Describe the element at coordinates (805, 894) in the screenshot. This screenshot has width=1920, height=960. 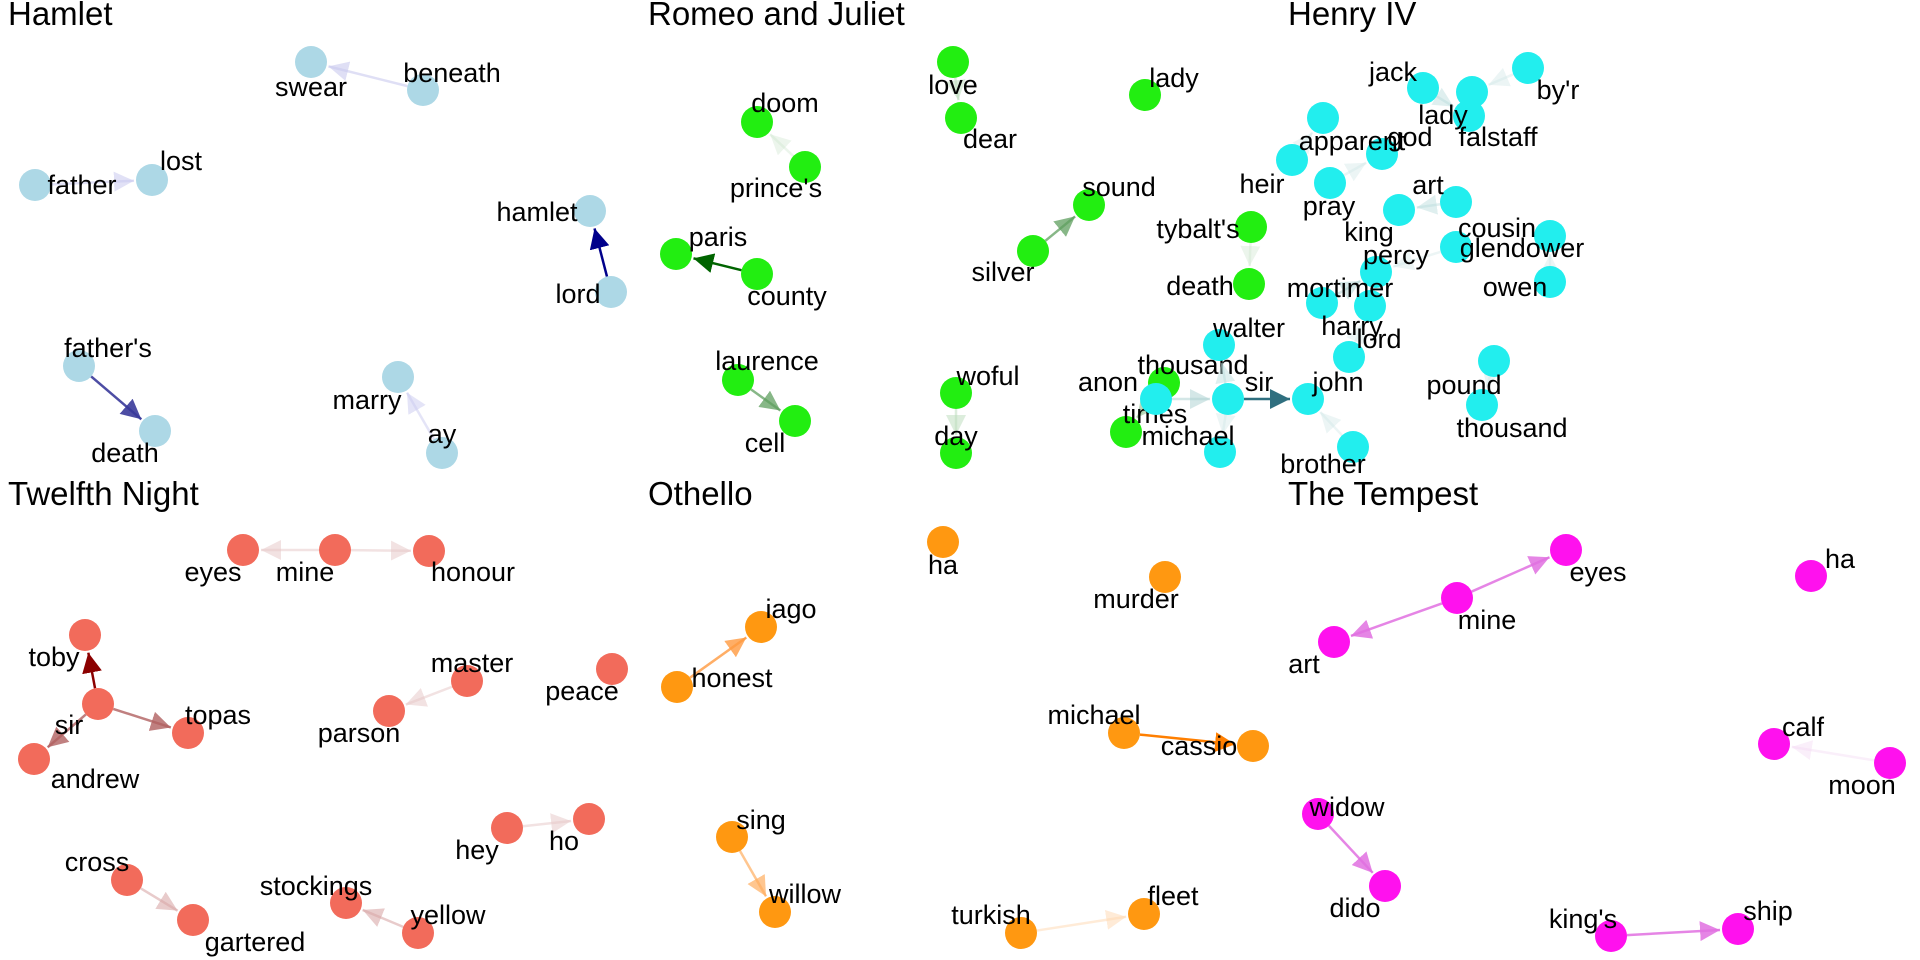
I see `node-label-willow: willow` at that location.